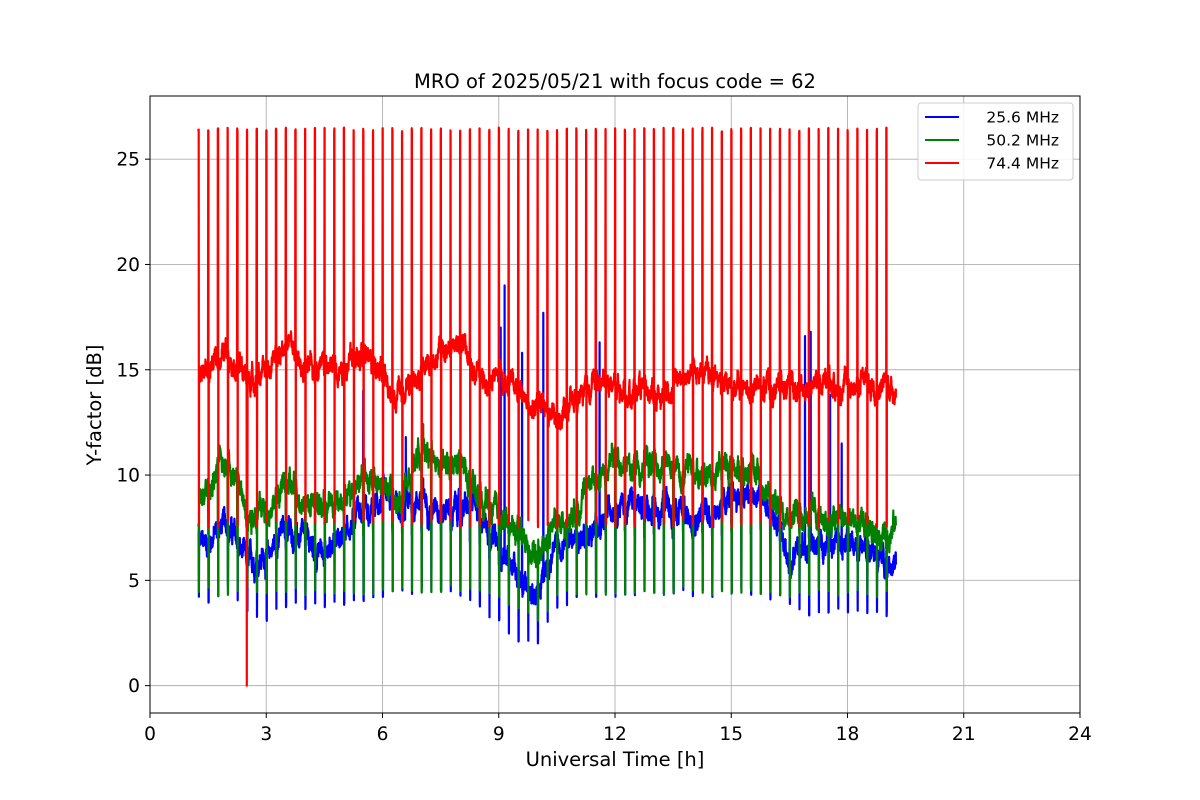  Describe the element at coordinates (266, 734) in the screenshot. I see `x-tick-label: 3` at that location.